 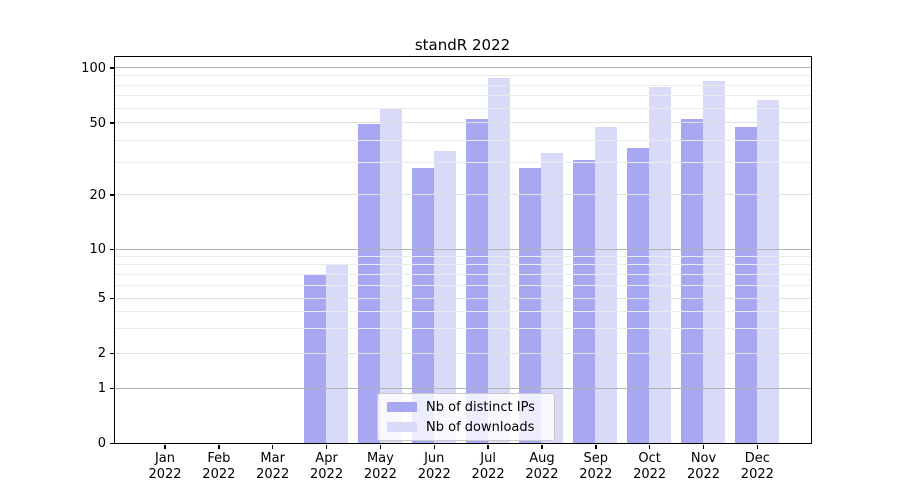 What do you see at coordinates (97, 123) in the screenshot?
I see `y-axis-tick-label: 50` at bounding box center [97, 123].